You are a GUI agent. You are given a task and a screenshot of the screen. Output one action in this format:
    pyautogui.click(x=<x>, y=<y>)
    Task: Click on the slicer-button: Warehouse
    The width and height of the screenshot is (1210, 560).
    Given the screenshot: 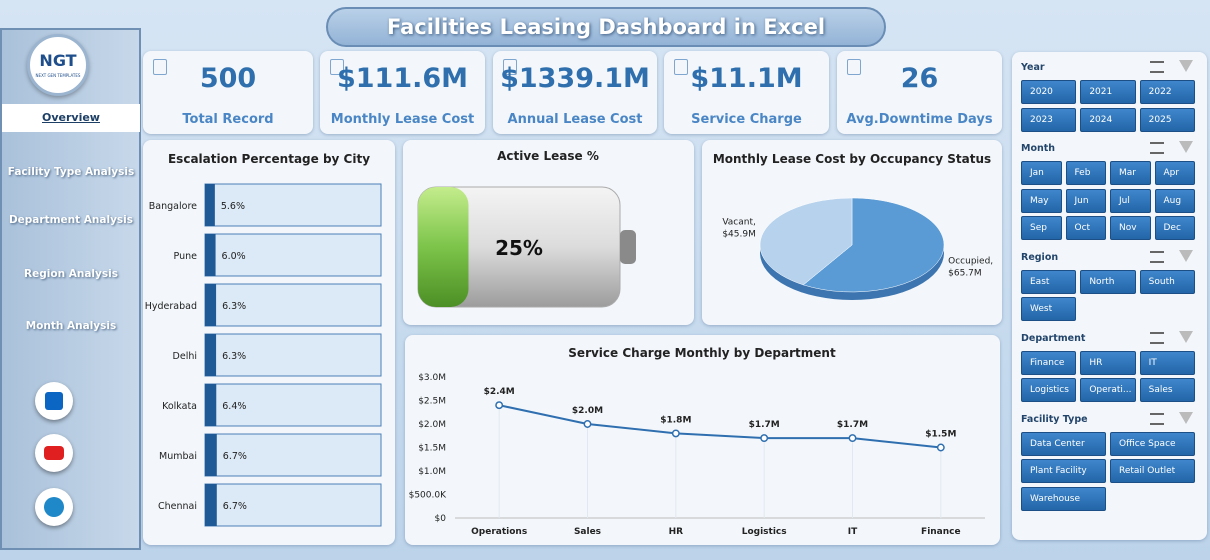 What is the action you would take?
    pyautogui.click(x=1063, y=498)
    